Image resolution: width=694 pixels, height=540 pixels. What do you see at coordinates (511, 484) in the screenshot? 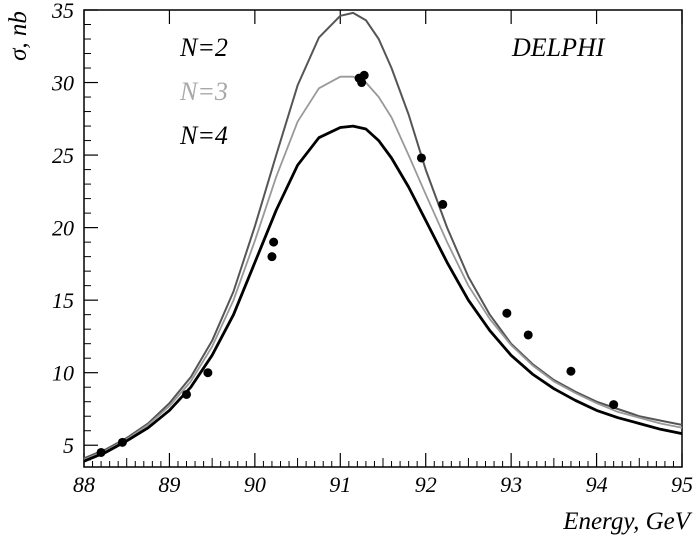
I see `x-tick-label: 93` at bounding box center [511, 484].